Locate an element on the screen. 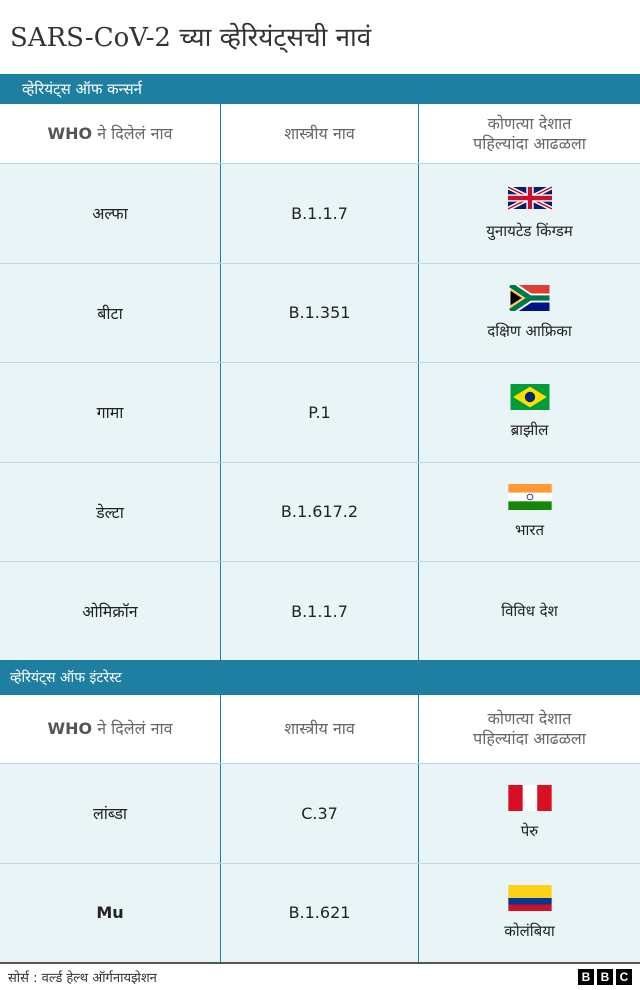 The height and width of the screenshot is (990, 640). who-name: डेल्टा is located at coordinates (110, 512).